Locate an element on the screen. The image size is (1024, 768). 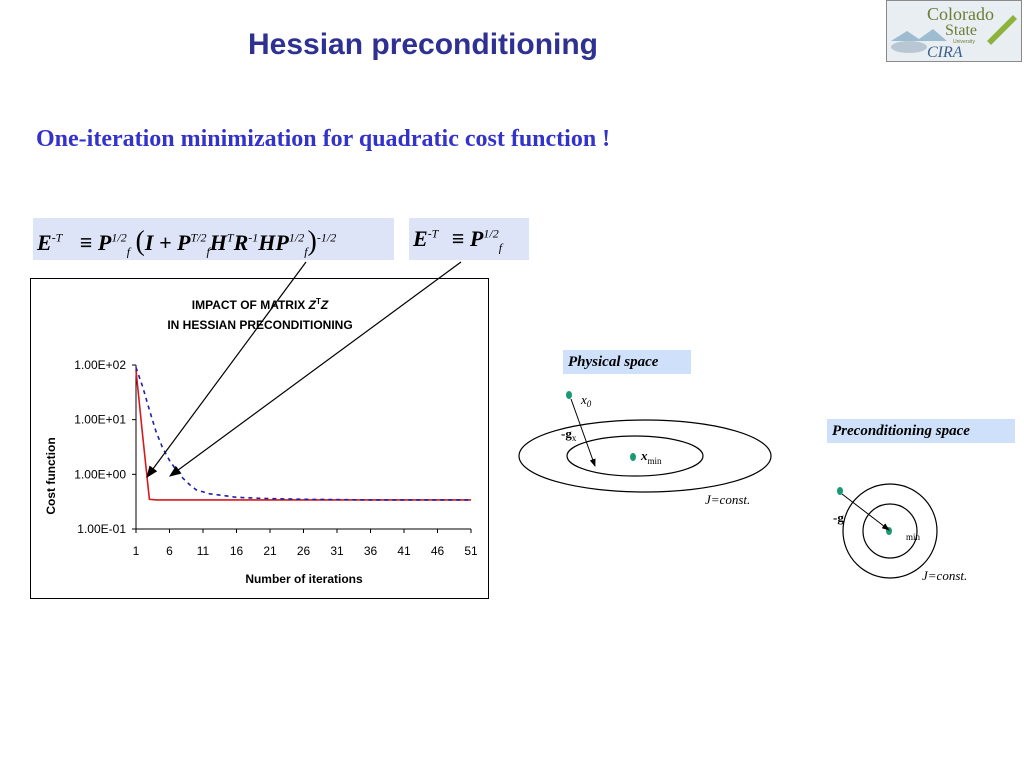
x0-point is located at coordinates (569, 395).